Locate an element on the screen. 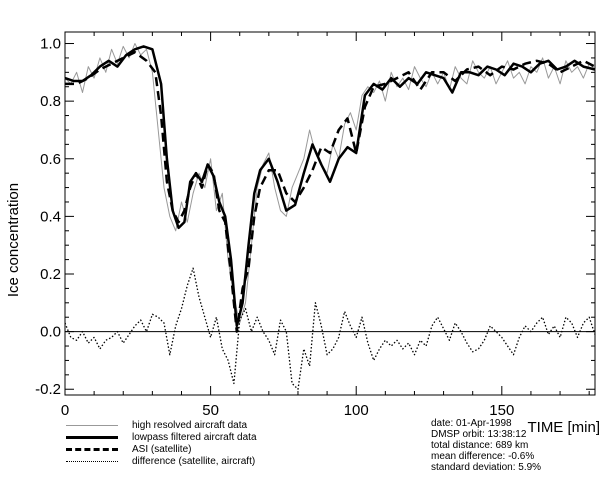  x-tick-label: 100 is located at coordinates (356, 410).